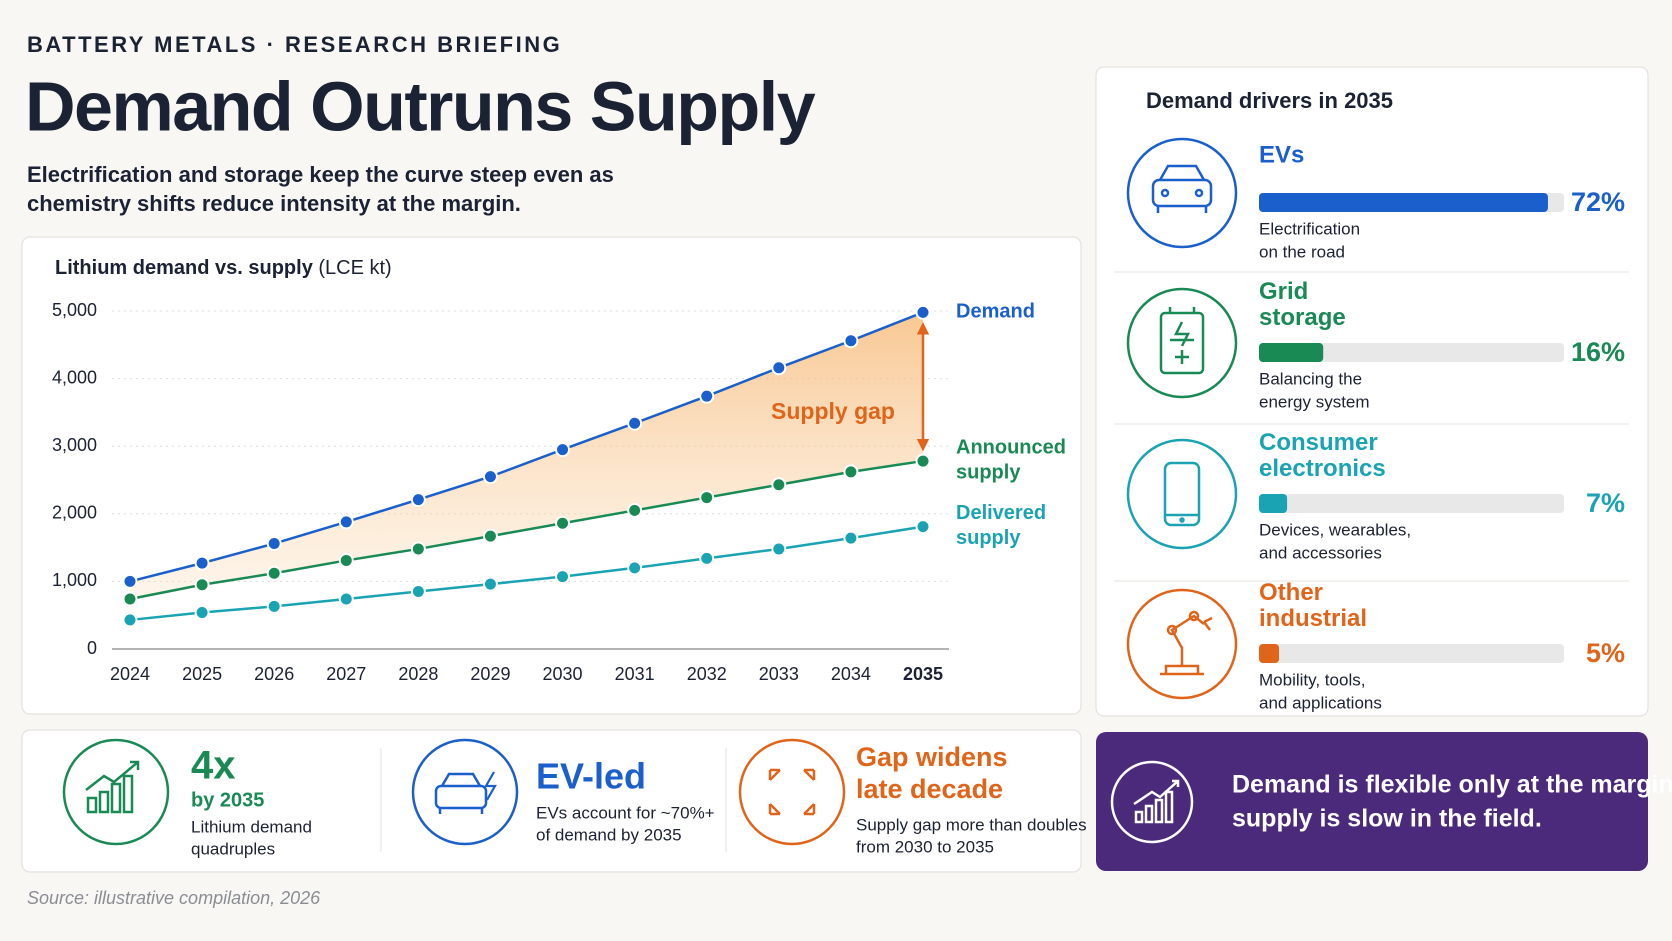  What do you see at coordinates (354, 268) in the screenshot?
I see `chart-unit: (LCE kt)` at bounding box center [354, 268].